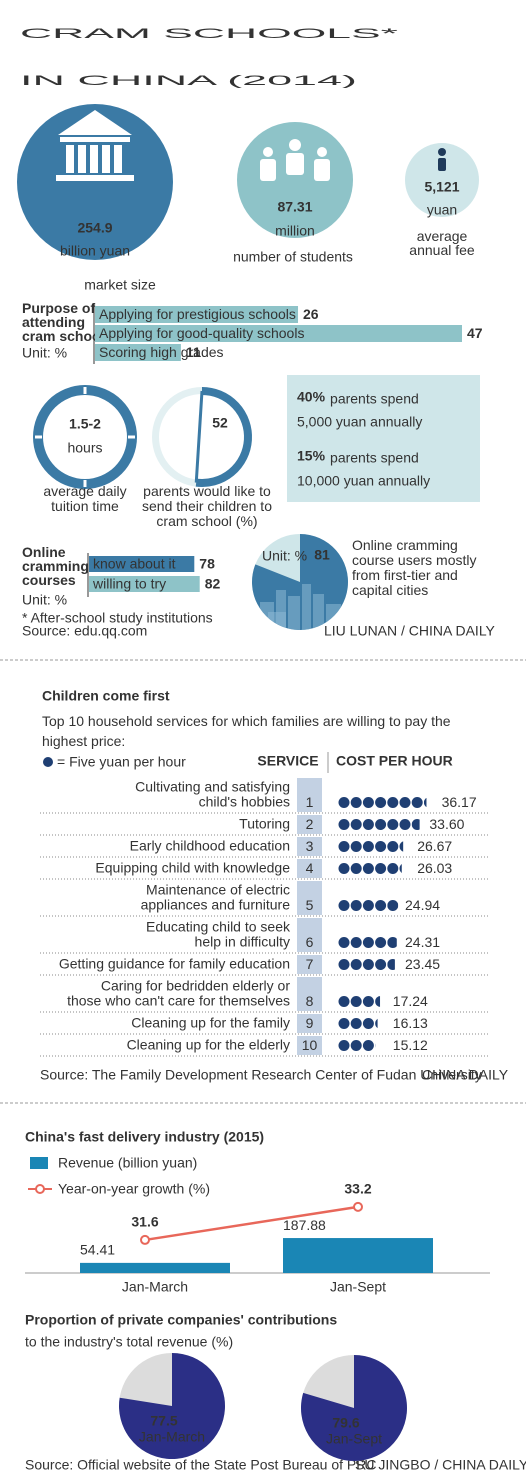 The image size is (526, 1482). I want to click on stat-label: market size, so click(120, 285).